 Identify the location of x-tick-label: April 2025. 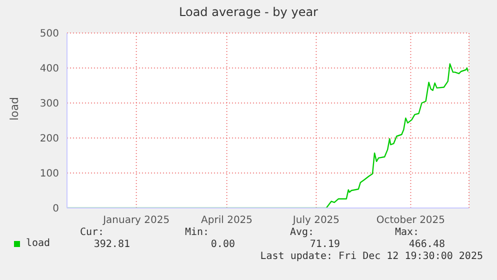
(227, 220).